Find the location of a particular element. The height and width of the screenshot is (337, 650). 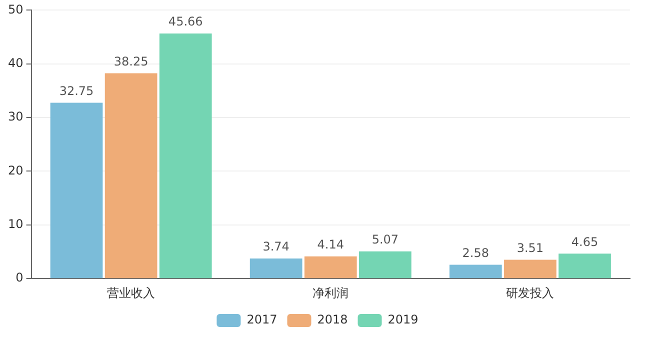

x-tick-label: 营业收入 is located at coordinates (131, 293).